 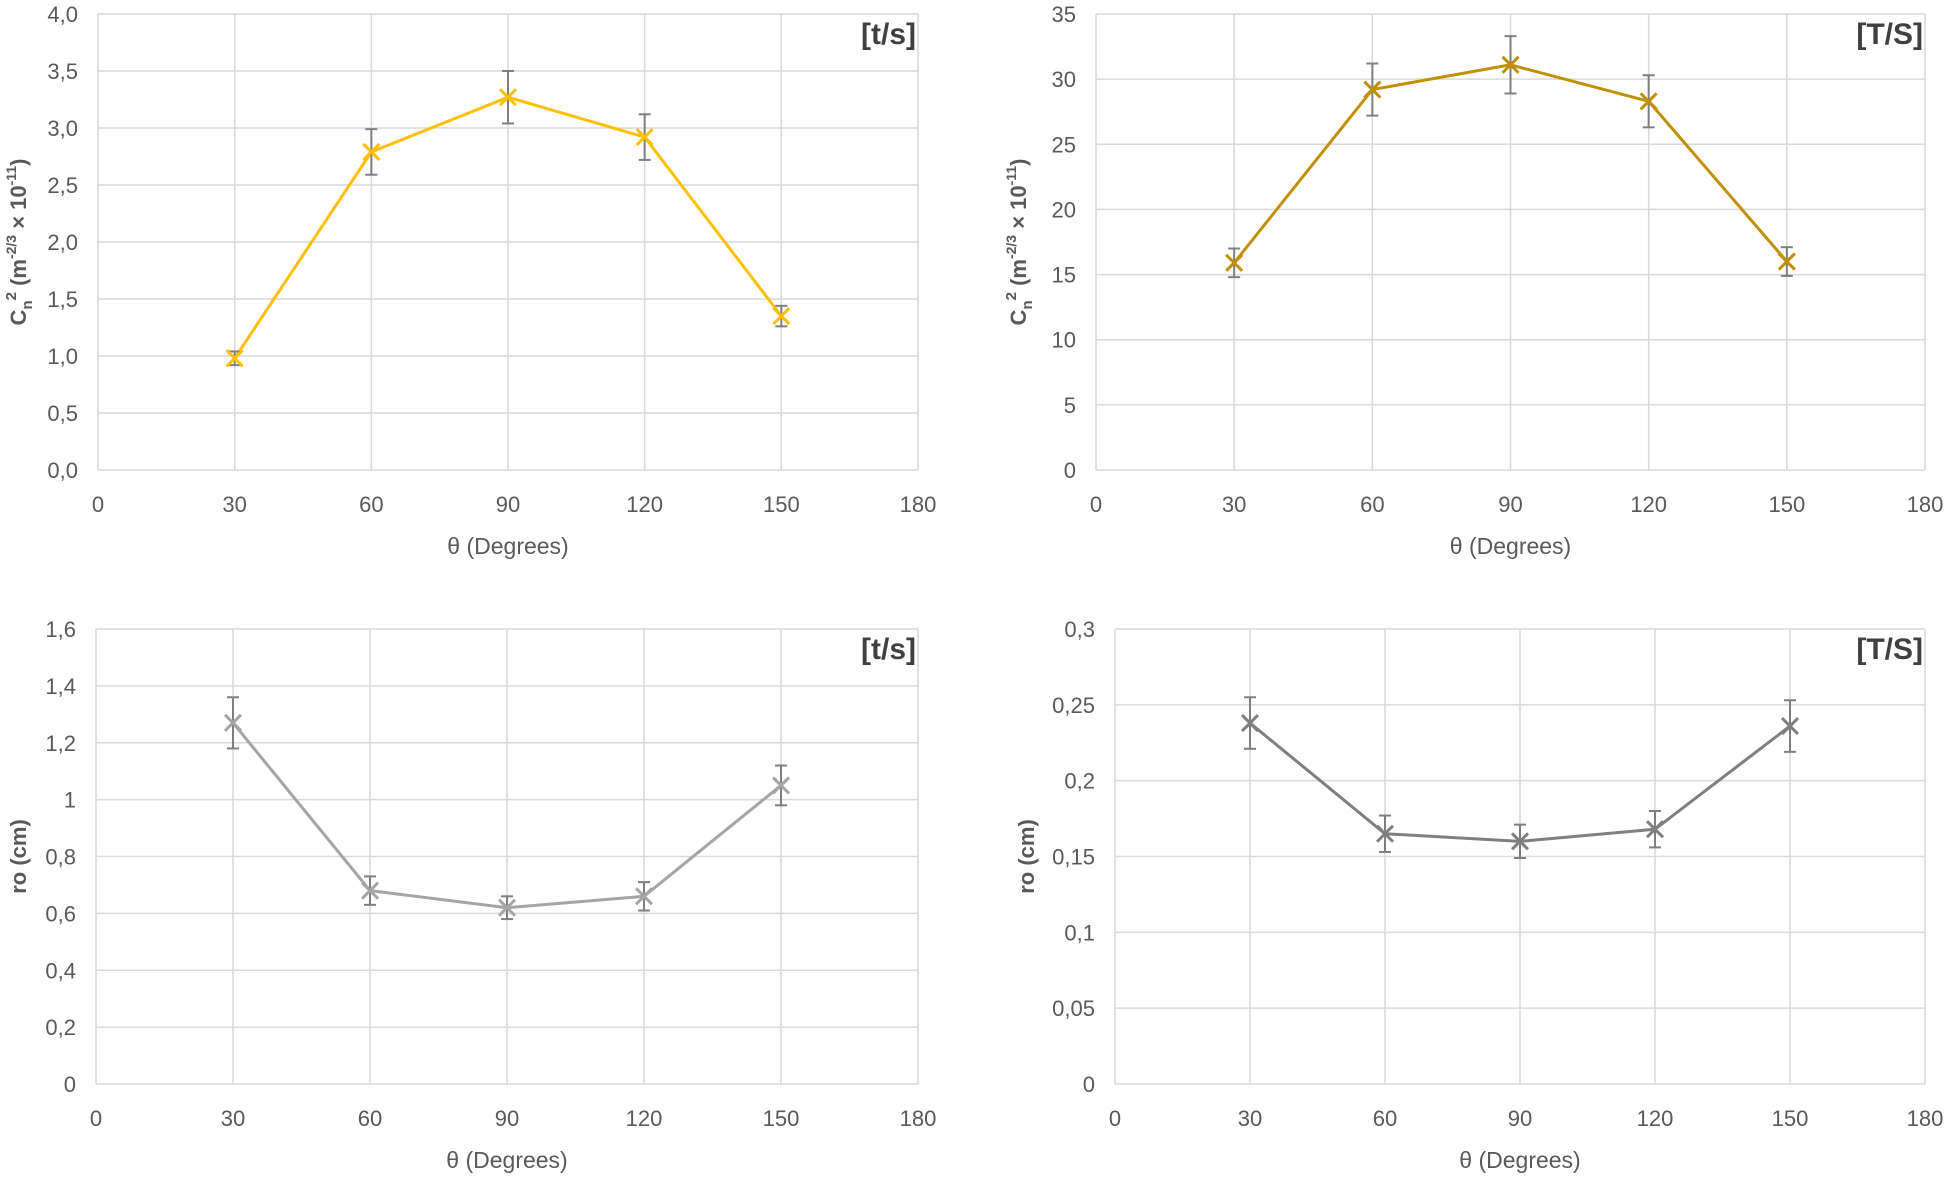 What do you see at coordinates (60, 686) in the screenshot?
I see `y-tick-label: 1,4` at bounding box center [60, 686].